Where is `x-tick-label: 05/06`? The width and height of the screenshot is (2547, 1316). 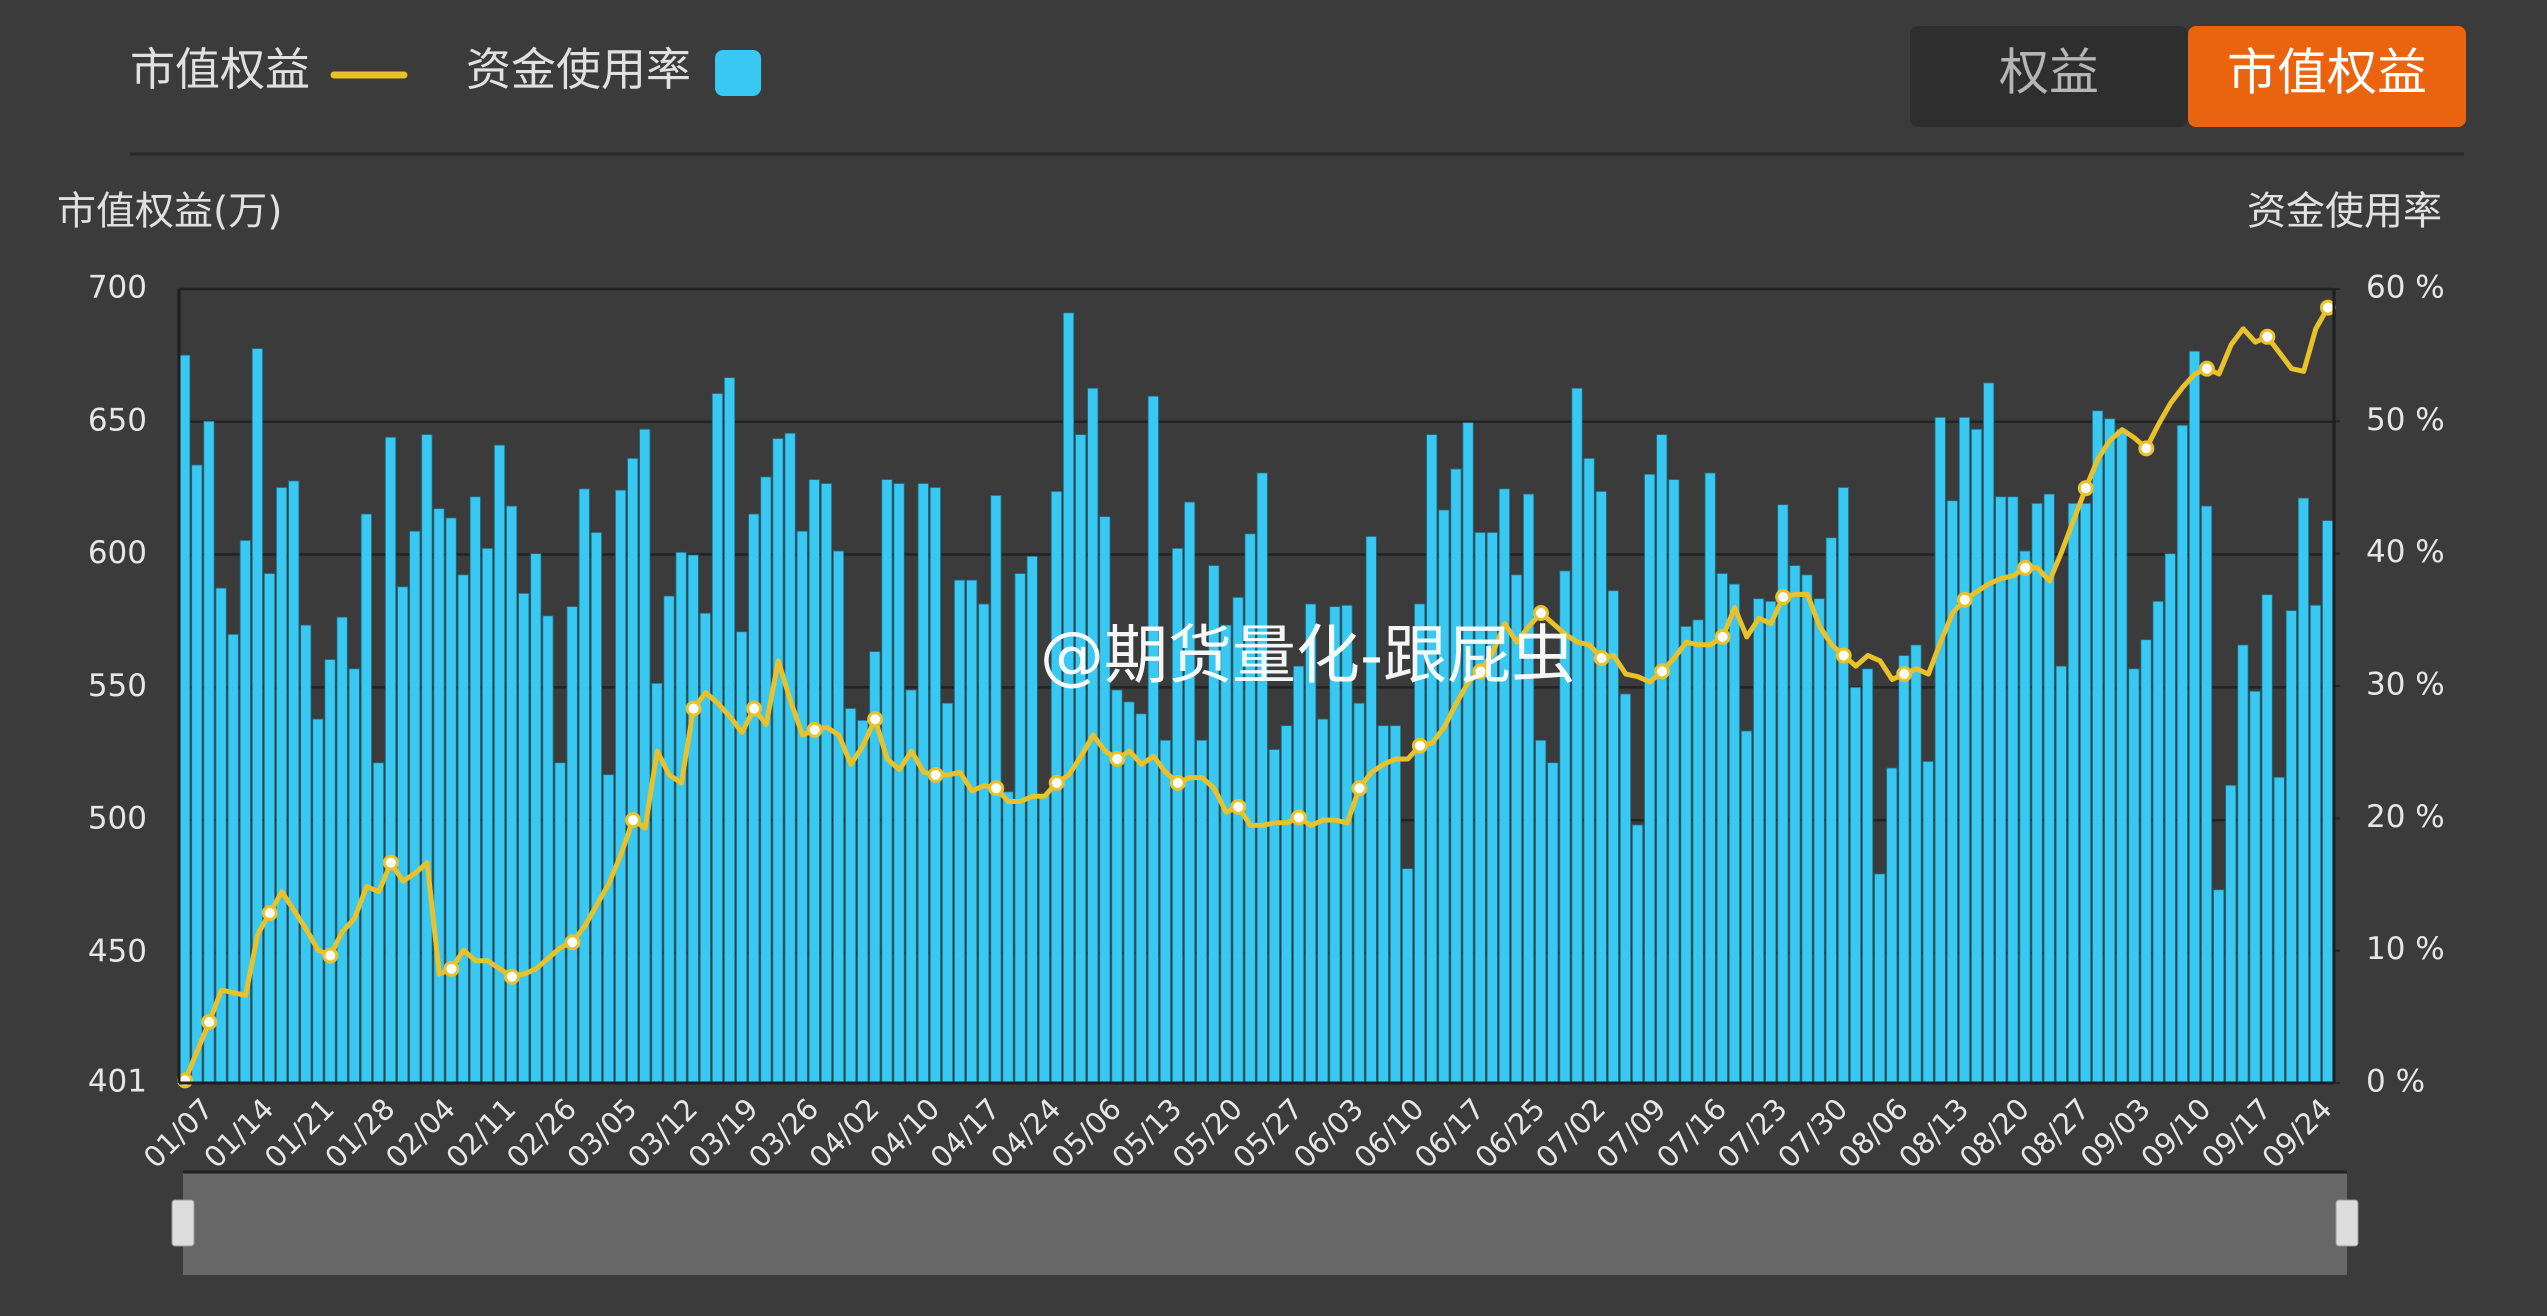
x-tick-label: 05/06 is located at coordinates (1086, 1133).